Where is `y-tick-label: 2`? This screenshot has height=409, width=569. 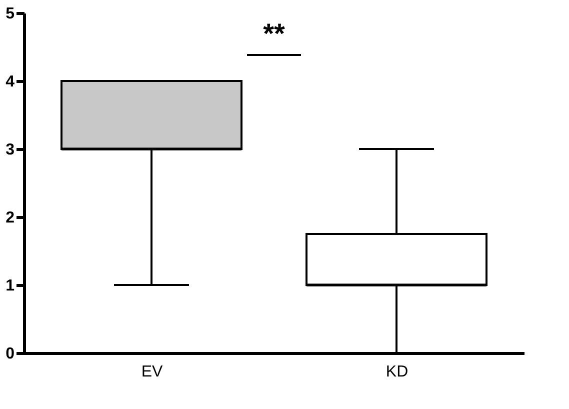 y-tick-label: 2 is located at coordinates (10, 218).